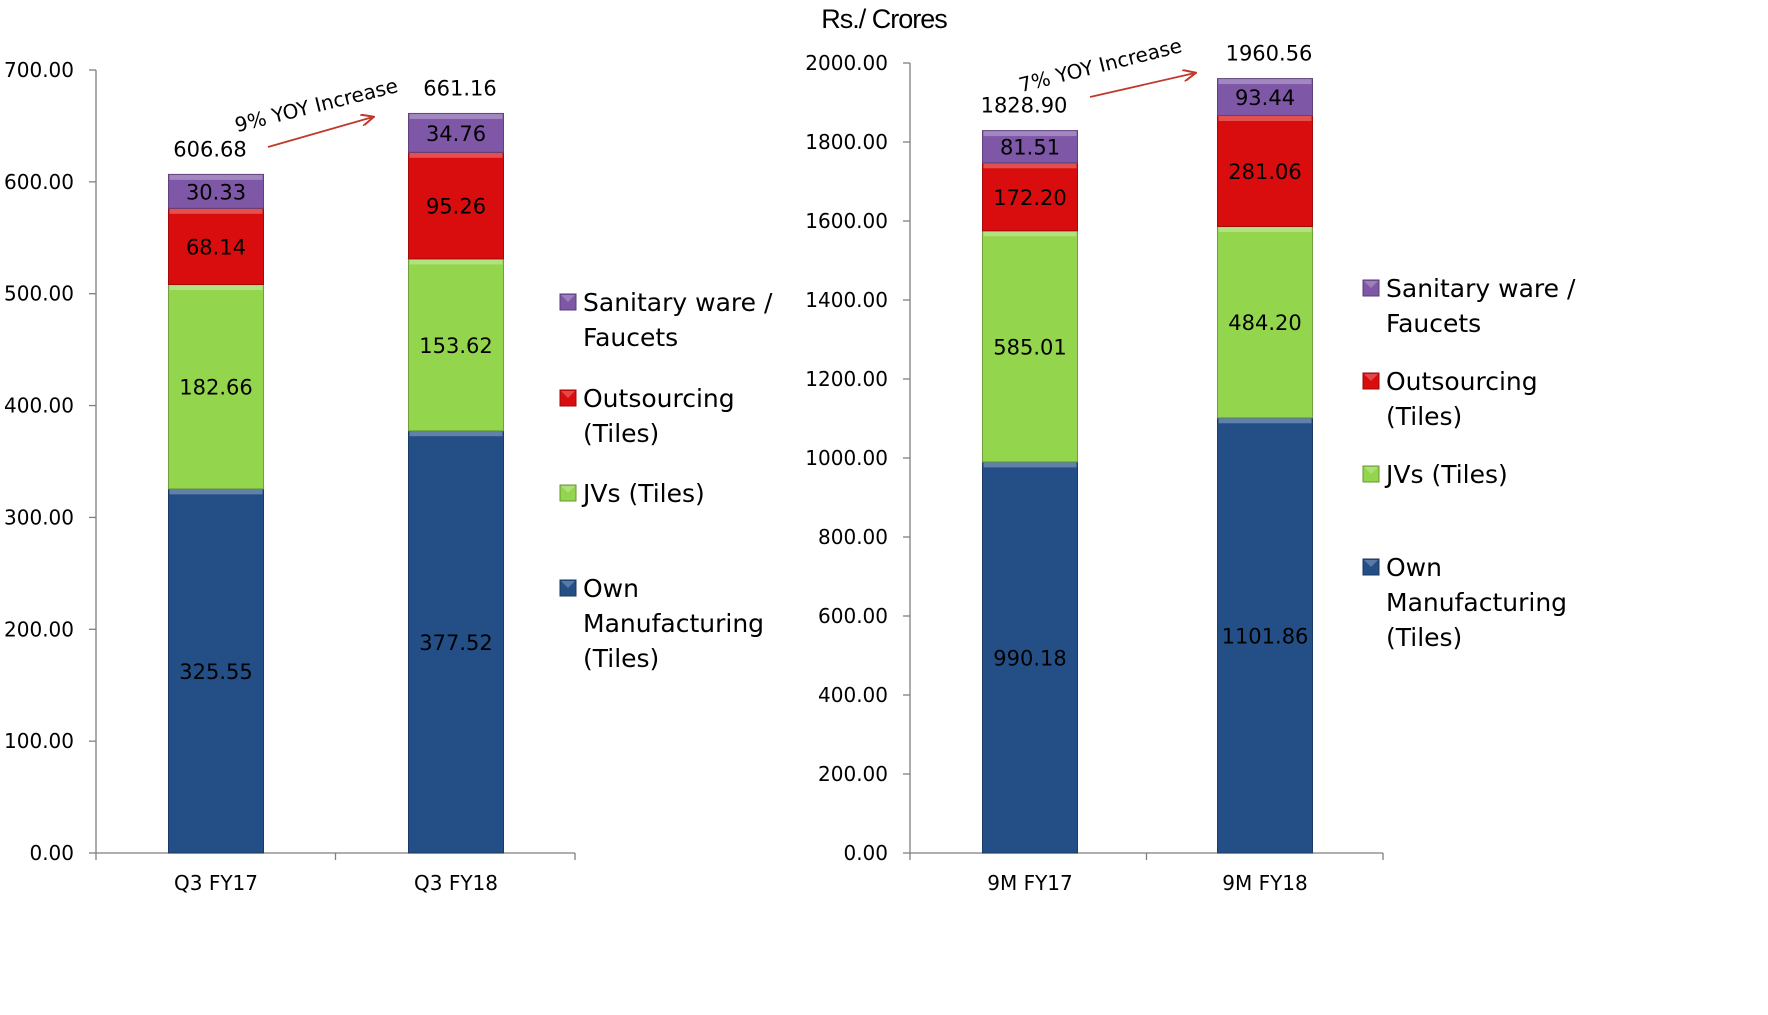  What do you see at coordinates (884, 19) in the screenshot?
I see `chart-title: Rs./ Crores` at bounding box center [884, 19].